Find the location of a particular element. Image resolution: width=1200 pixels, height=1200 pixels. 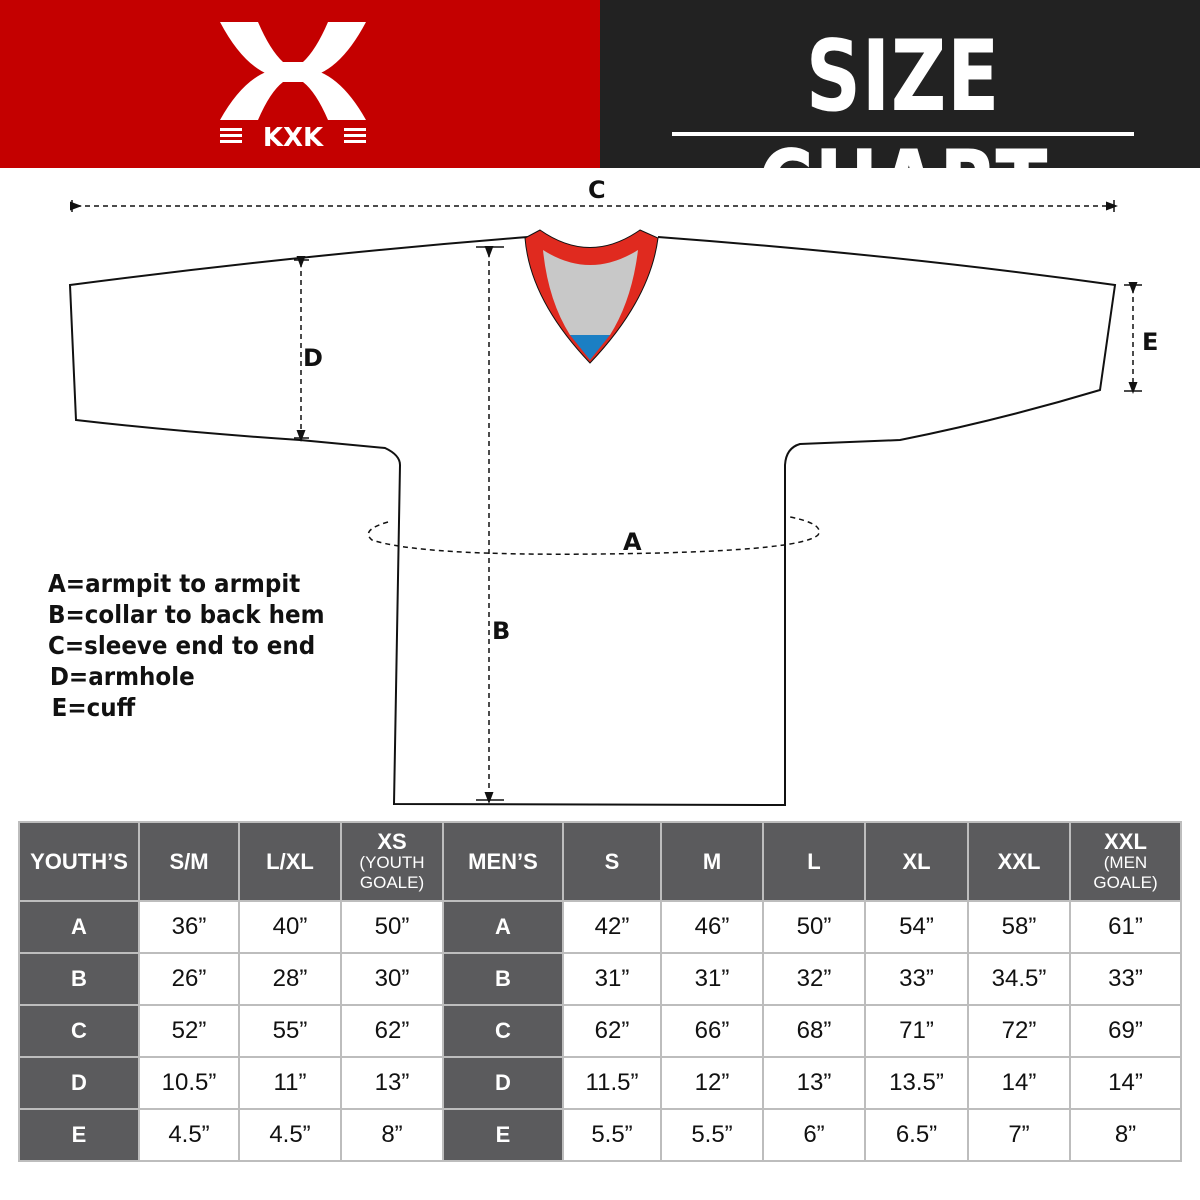

table-cell: 54” is located at coordinates (916, 927).